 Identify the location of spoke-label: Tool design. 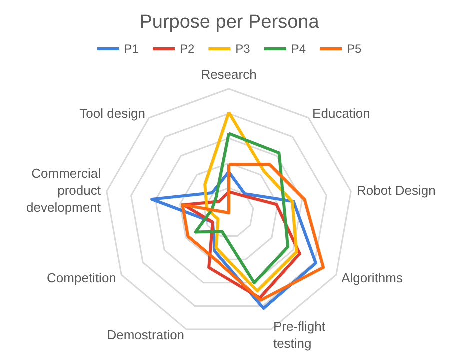
(113, 113).